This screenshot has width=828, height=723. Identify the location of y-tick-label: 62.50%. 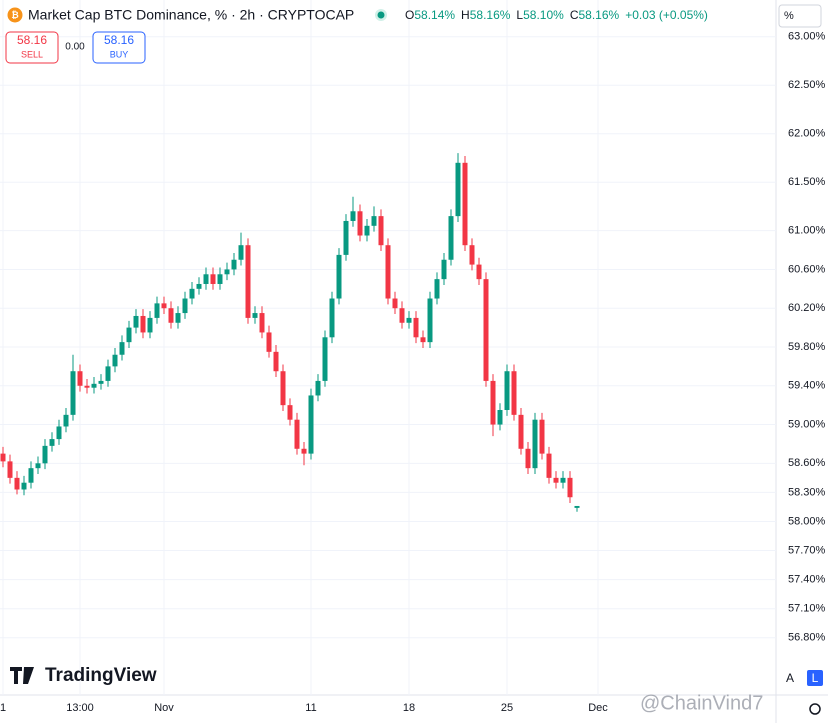
(807, 85).